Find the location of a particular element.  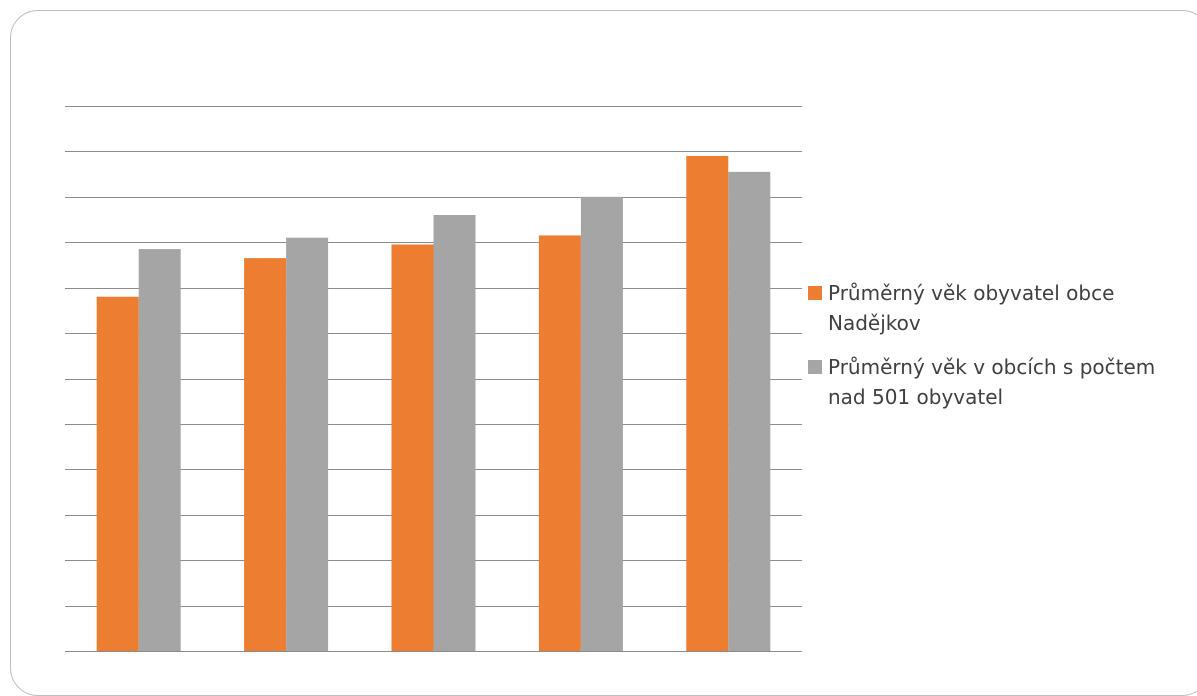

legend-item-series-1: Průměrný věk obyvatel obce Nadějkov is located at coordinates (998, 308).